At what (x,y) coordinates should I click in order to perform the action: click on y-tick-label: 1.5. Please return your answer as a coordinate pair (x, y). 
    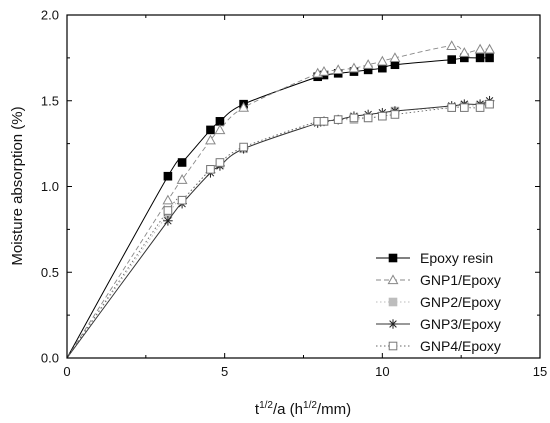
    Looking at the image, I should click on (50, 100).